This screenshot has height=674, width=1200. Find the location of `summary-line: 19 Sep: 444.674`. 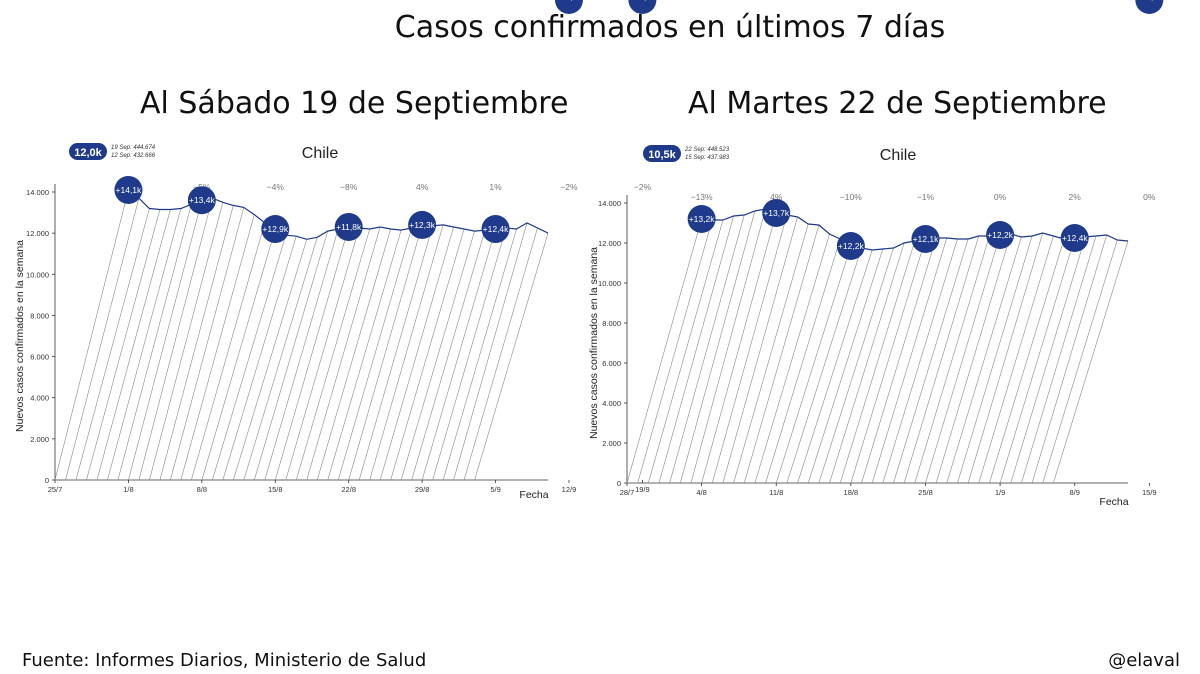

summary-line: 19 Sep: 444.674 is located at coordinates (133, 148).